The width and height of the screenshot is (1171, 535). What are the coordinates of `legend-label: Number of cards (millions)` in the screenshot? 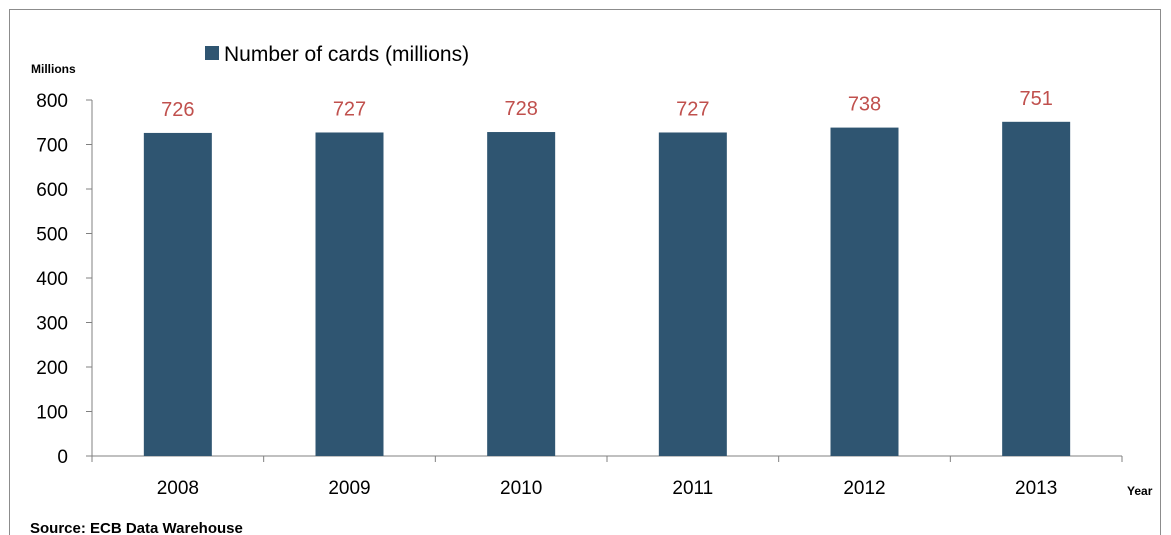 It's located at (346, 54).